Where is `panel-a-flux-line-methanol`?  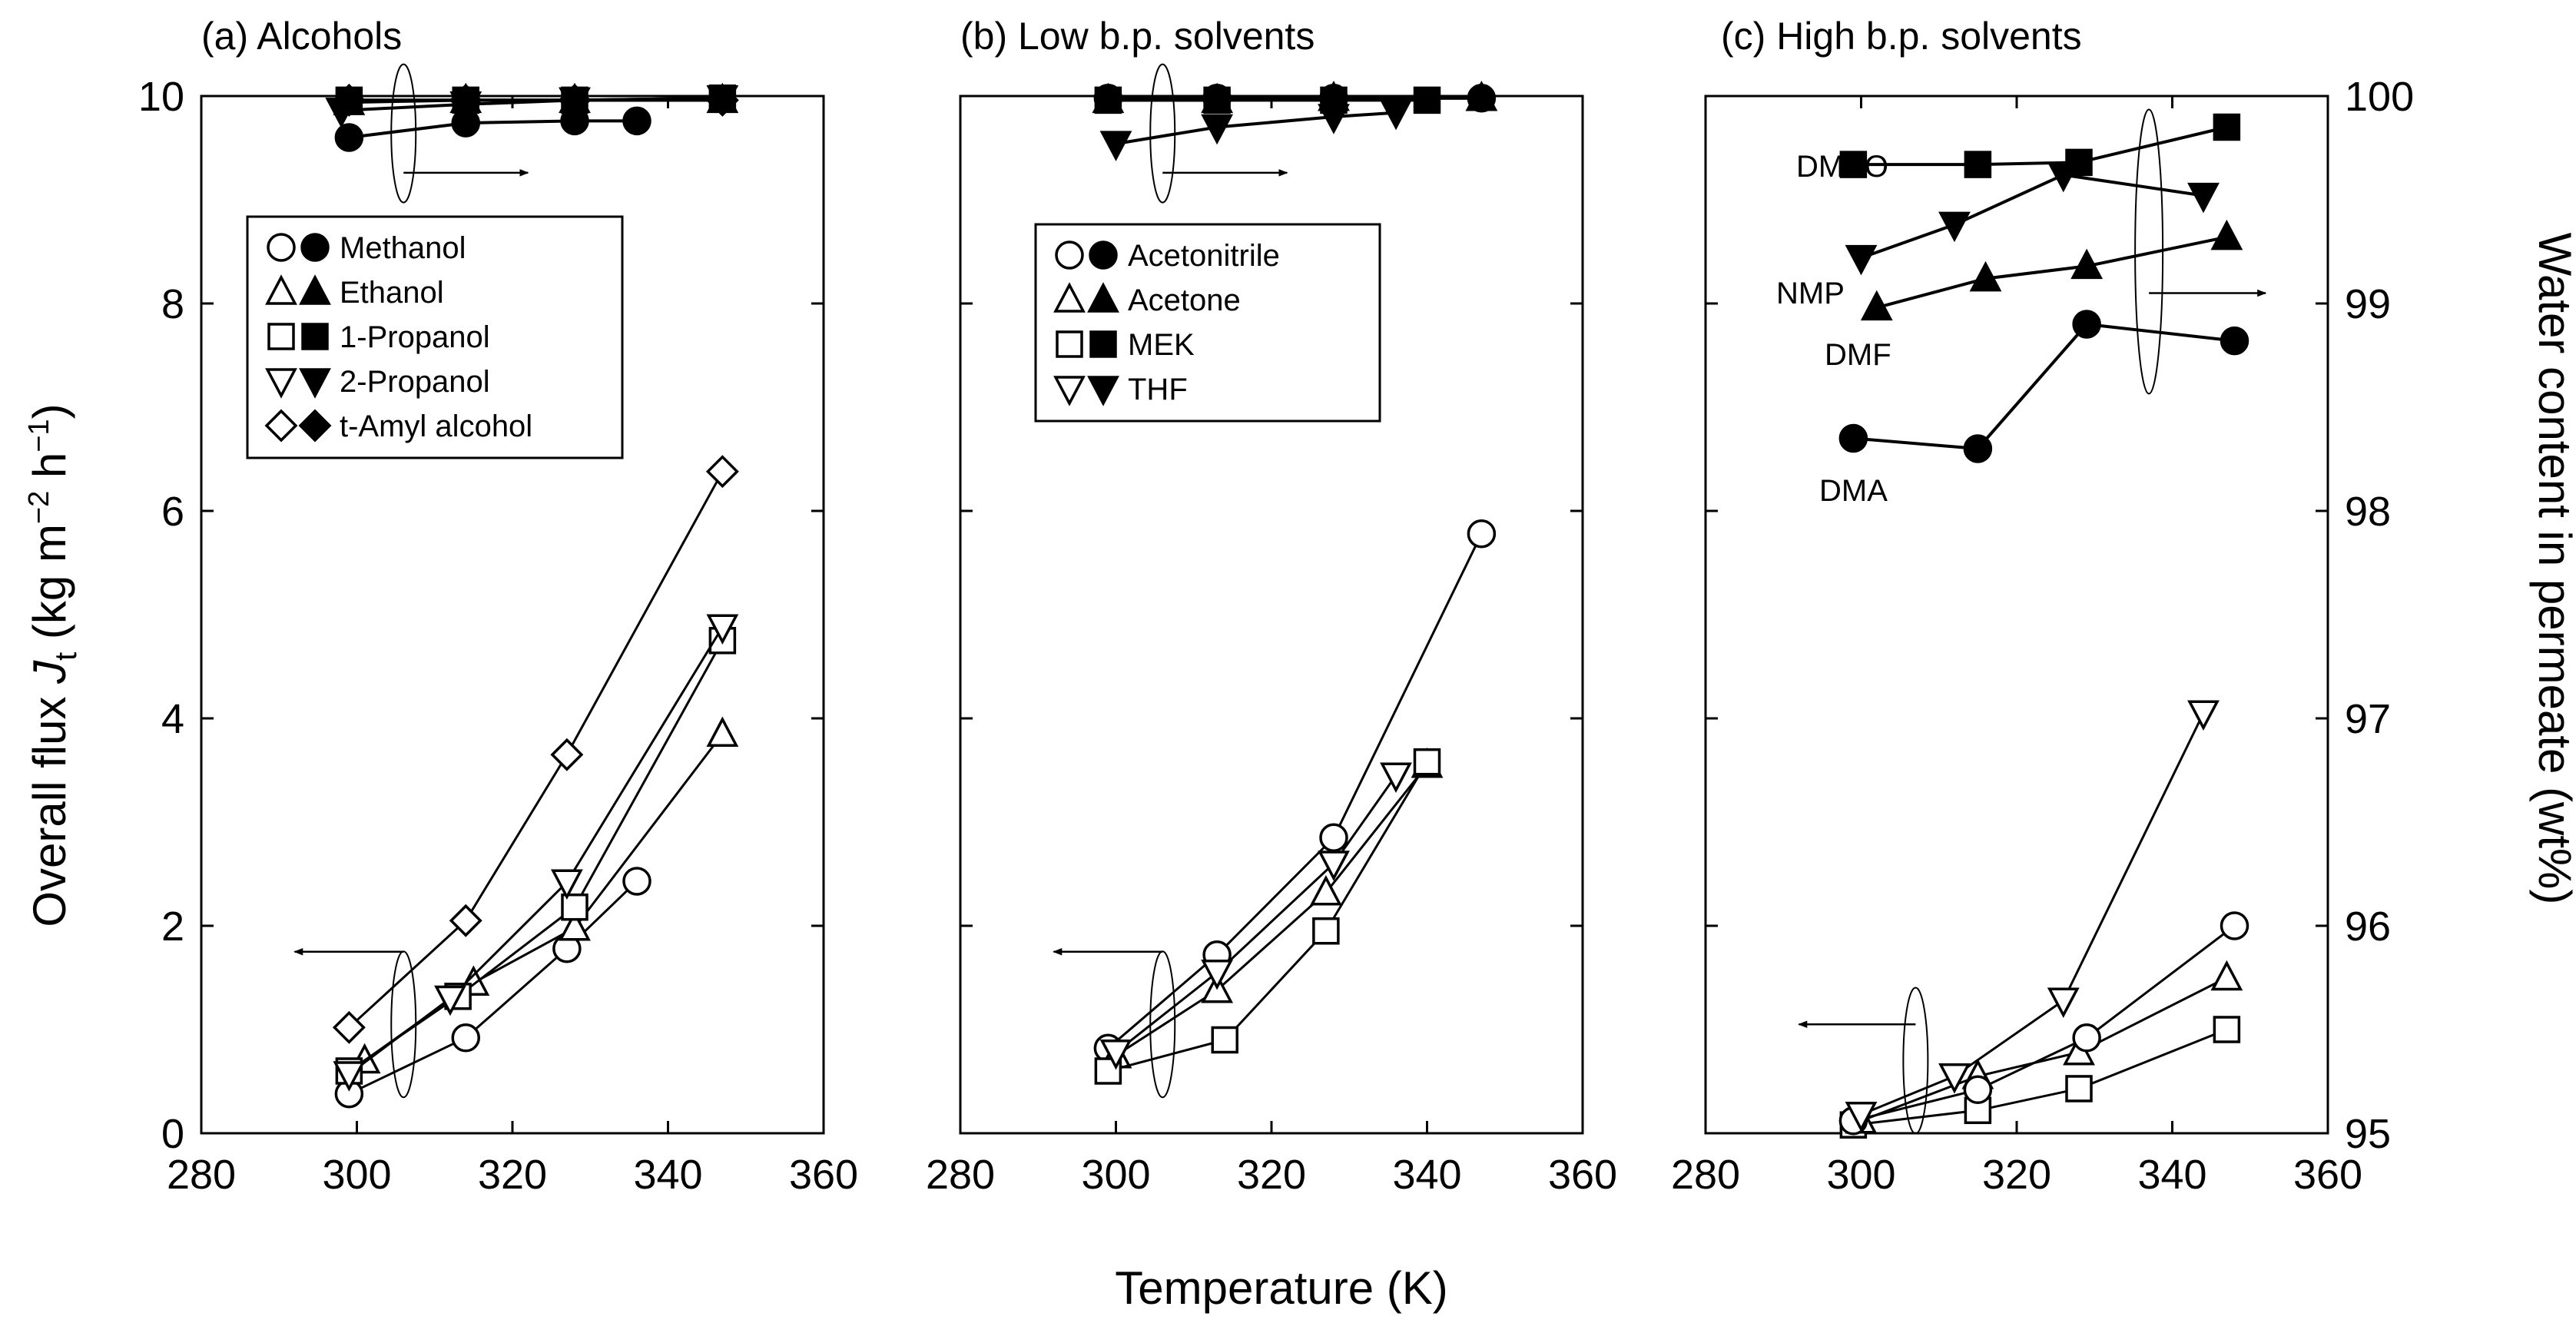 panel-a-flux-line-methanol is located at coordinates (493, 988).